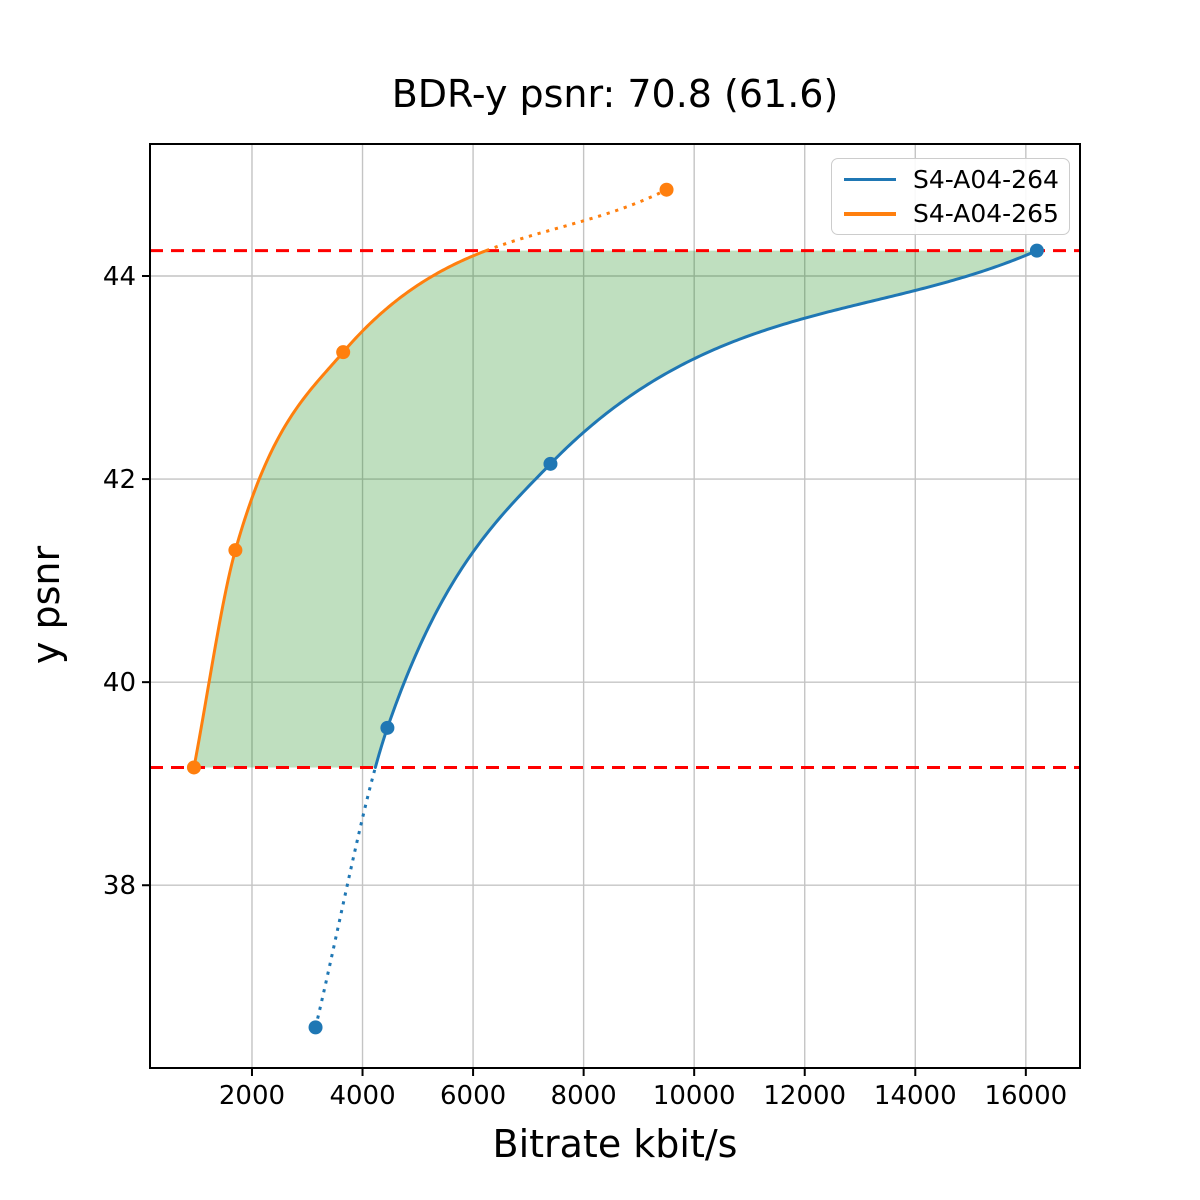 This screenshot has height=1200, width=1200. What do you see at coordinates (473, 1096) in the screenshot?
I see `x-tick-label: 6000` at bounding box center [473, 1096].